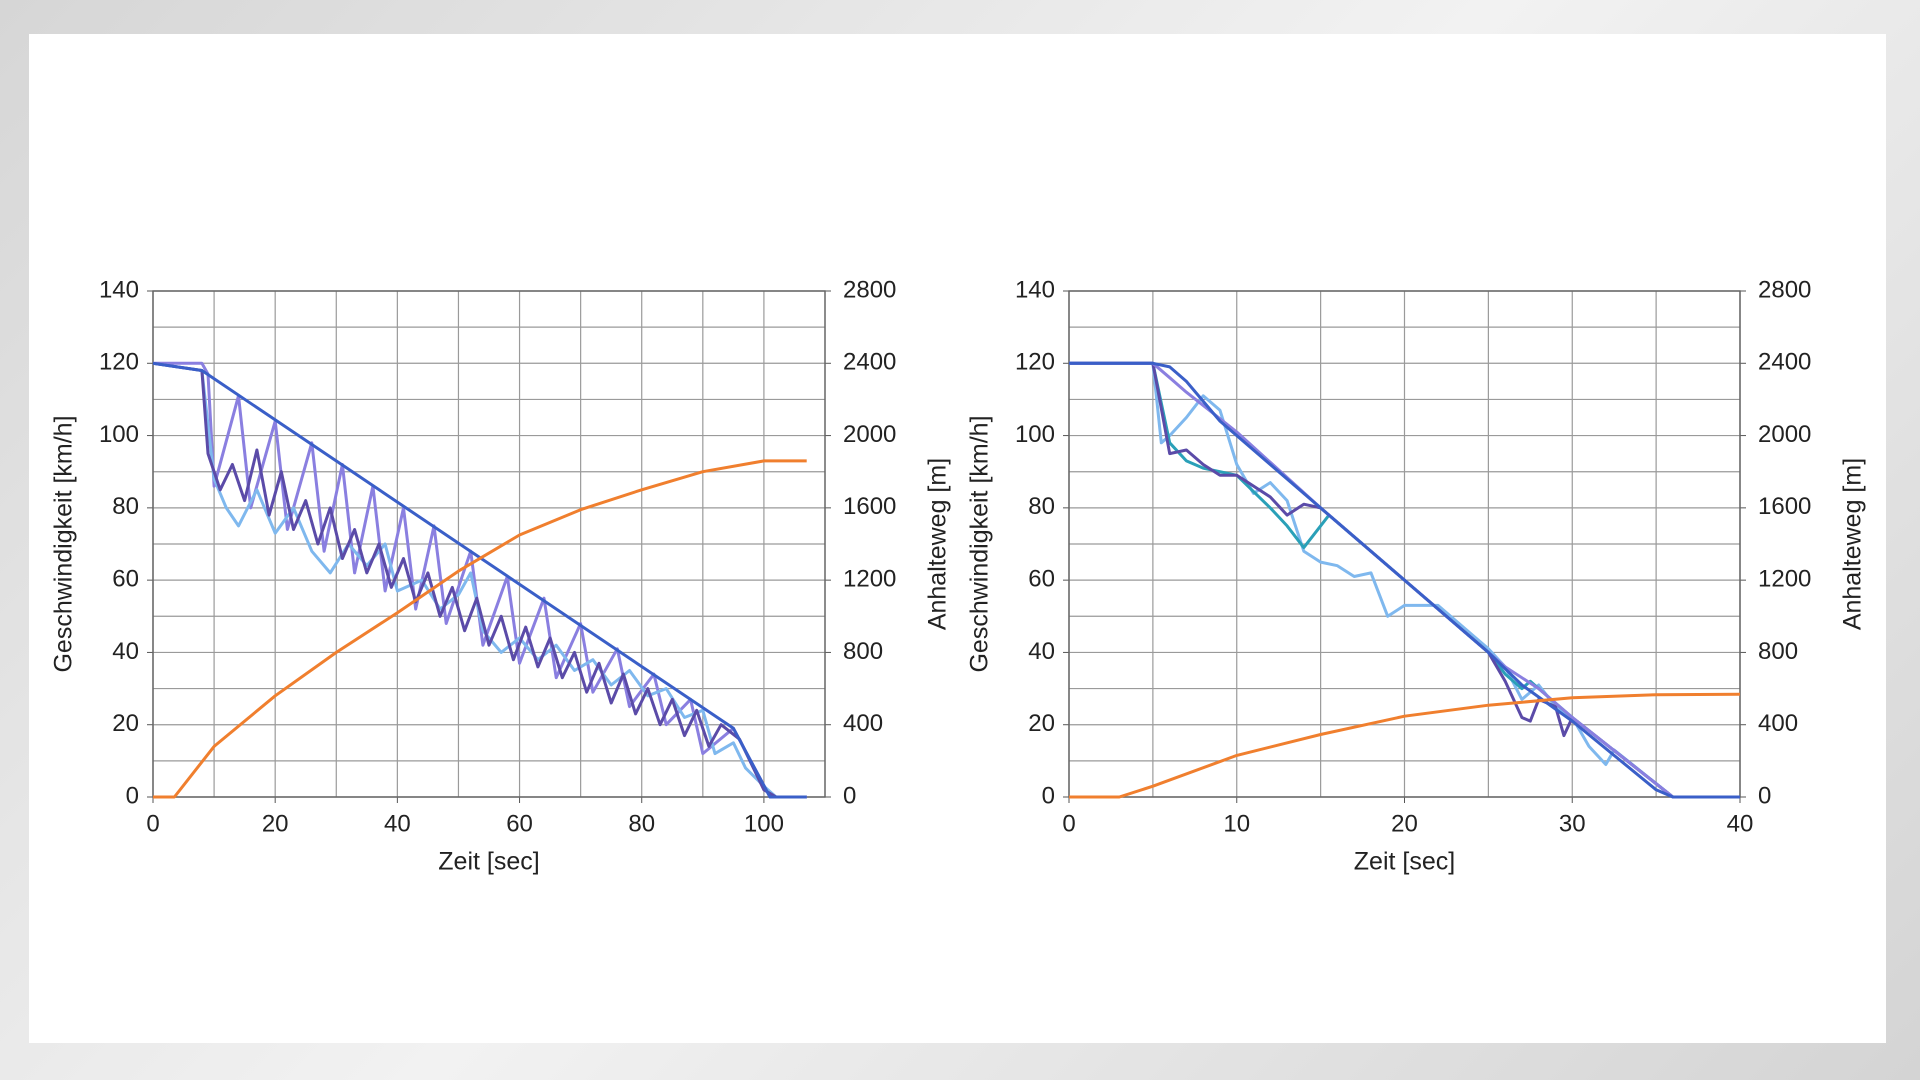 The height and width of the screenshot is (1080, 1920). Describe the element at coordinates (519, 823) in the screenshot. I see `x-tick-label: 60` at that location.